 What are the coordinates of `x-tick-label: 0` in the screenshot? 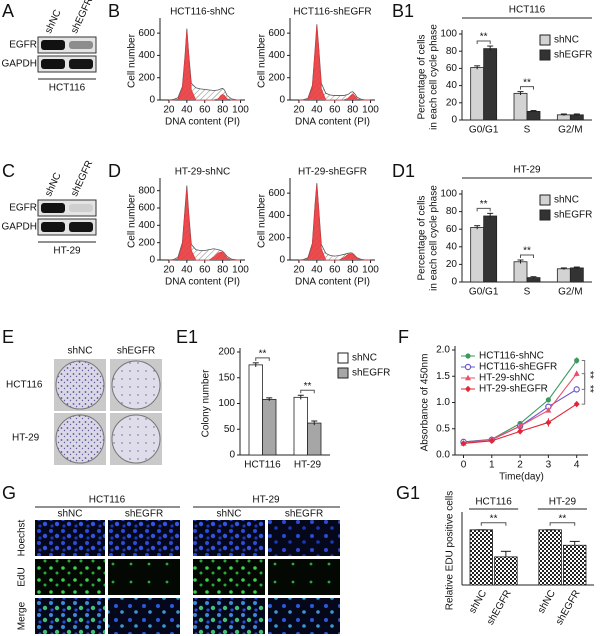 It's located at (464, 465).